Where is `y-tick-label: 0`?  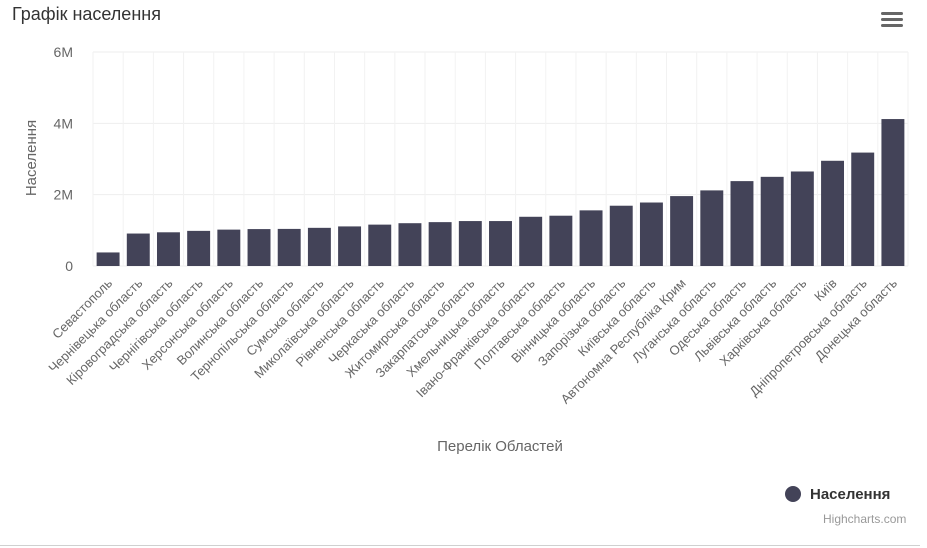 y-tick-label: 0 is located at coordinates (69, 266).